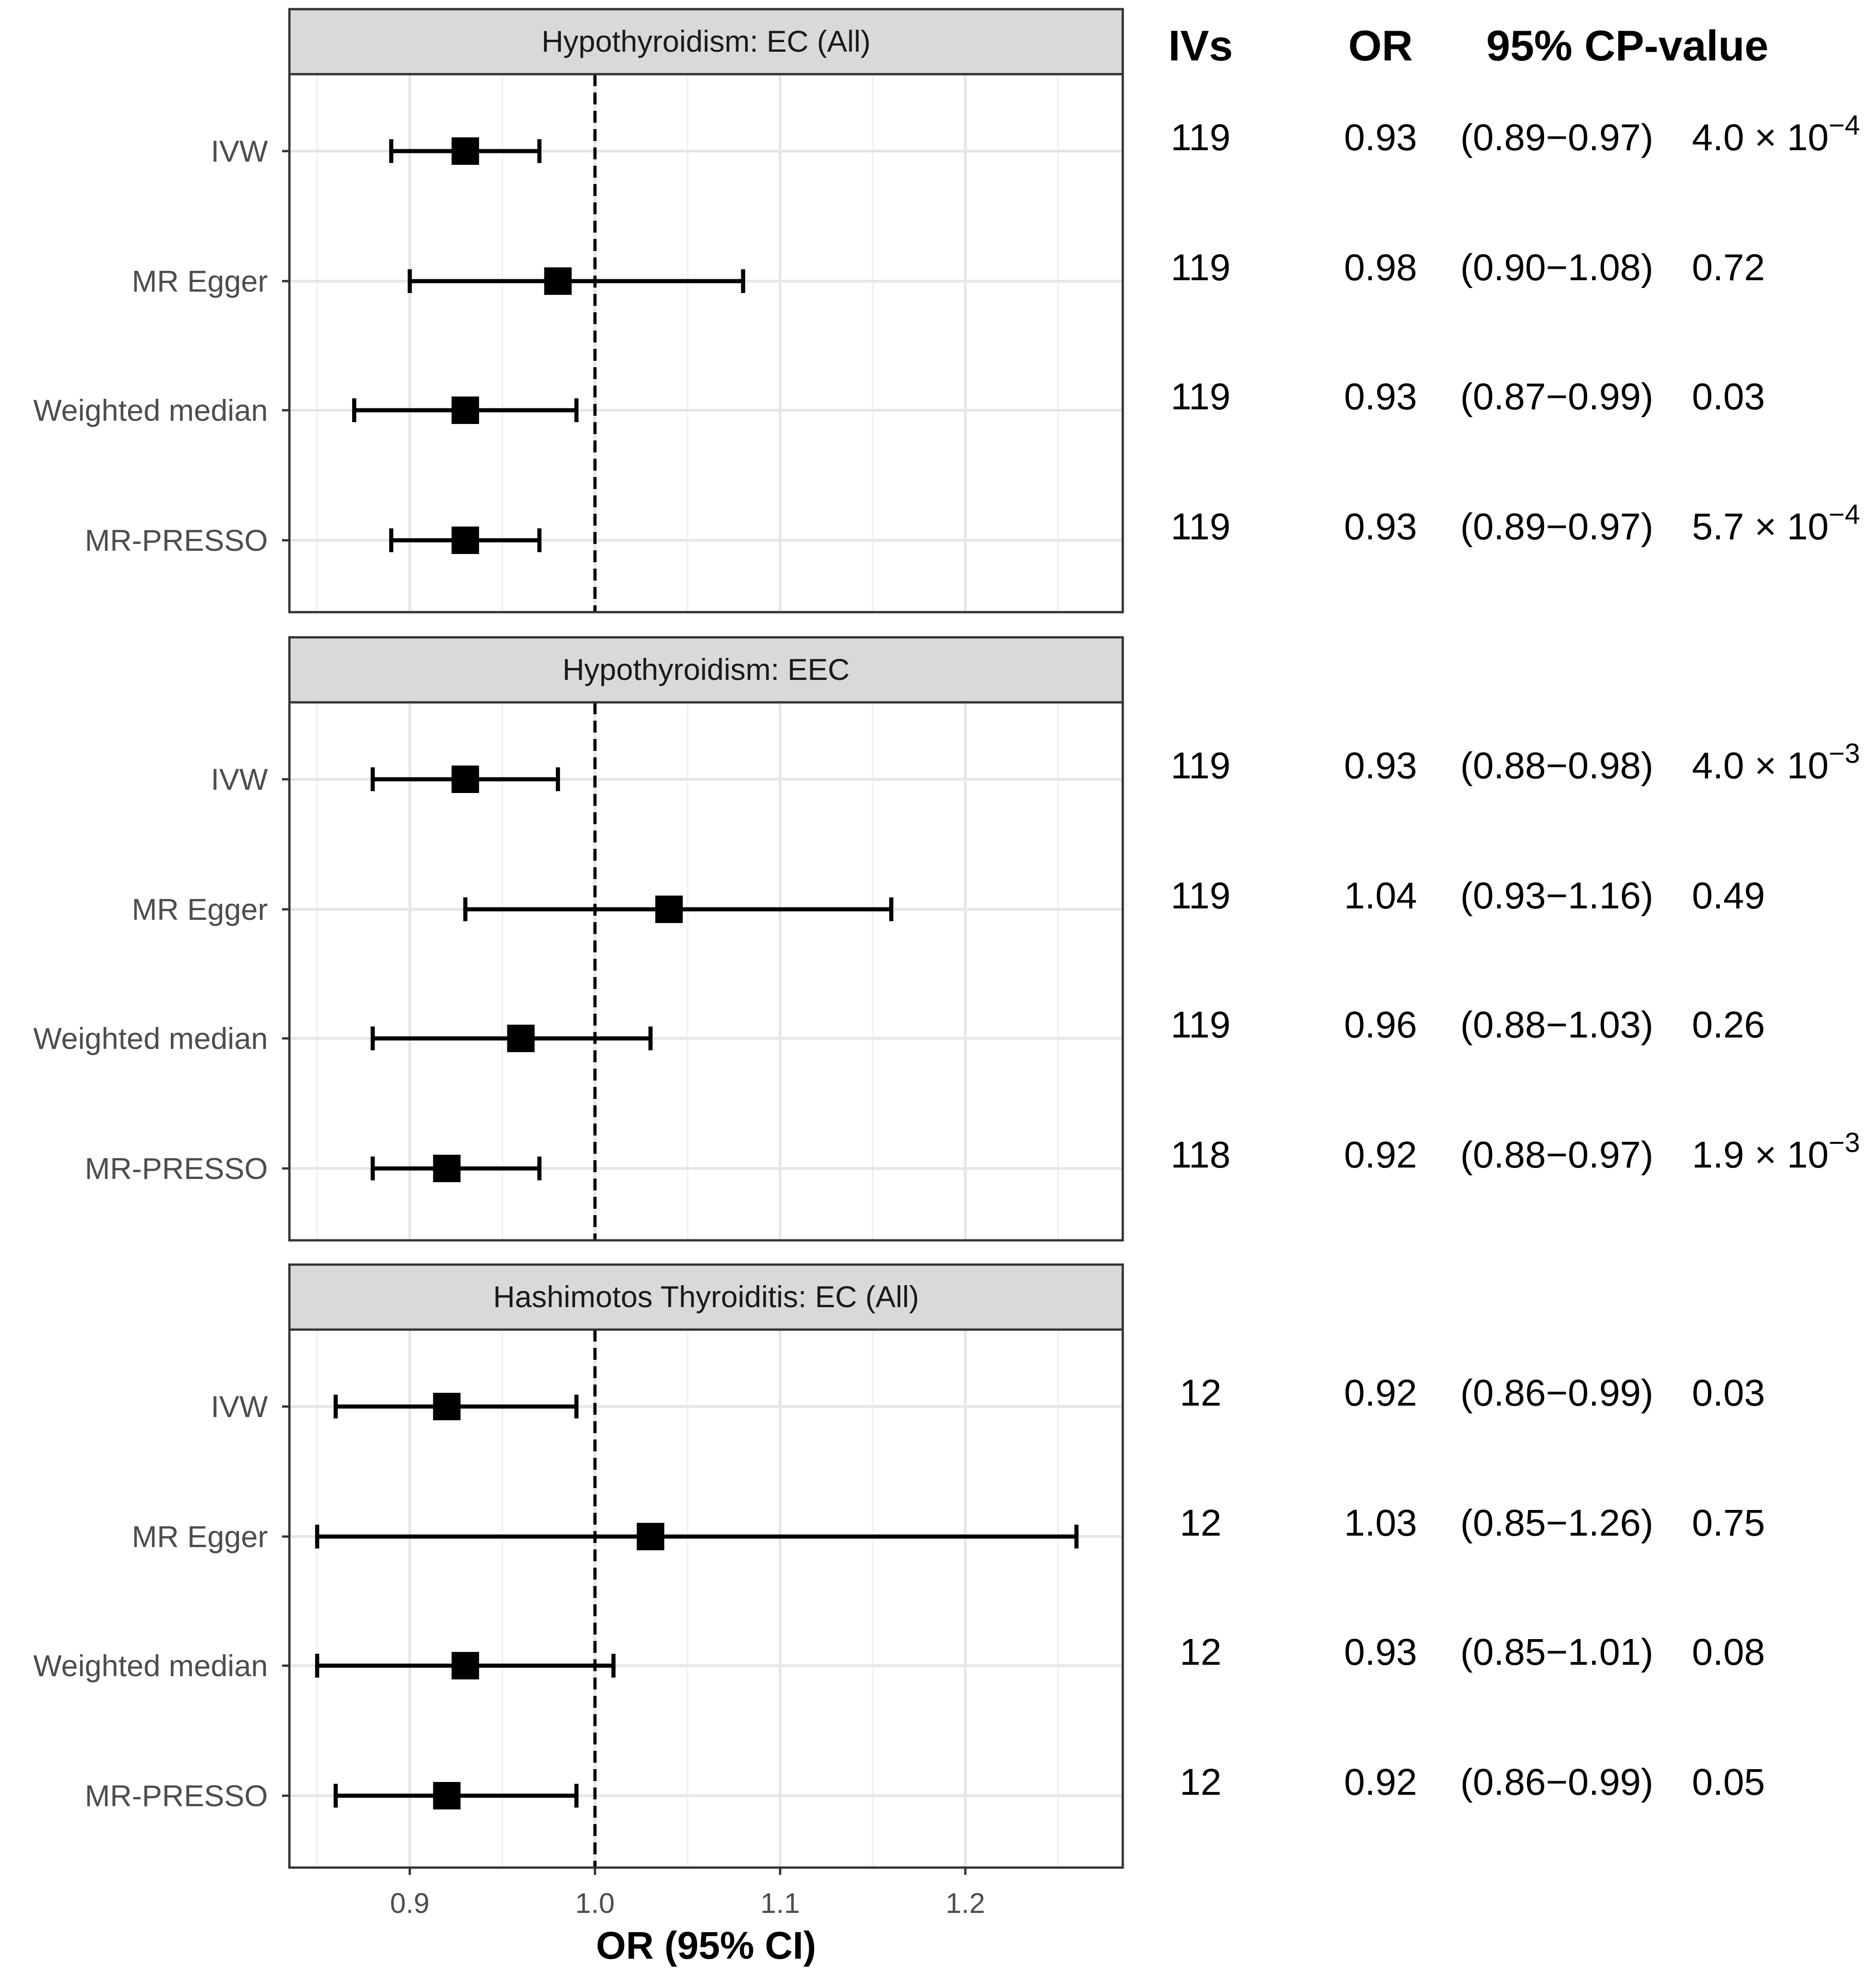 This screenshot has width=1876, height=1988. Describe the element at coordinates (1728, 1025) in the screenshot. I see `cell-p-value: 0.26` at that location.